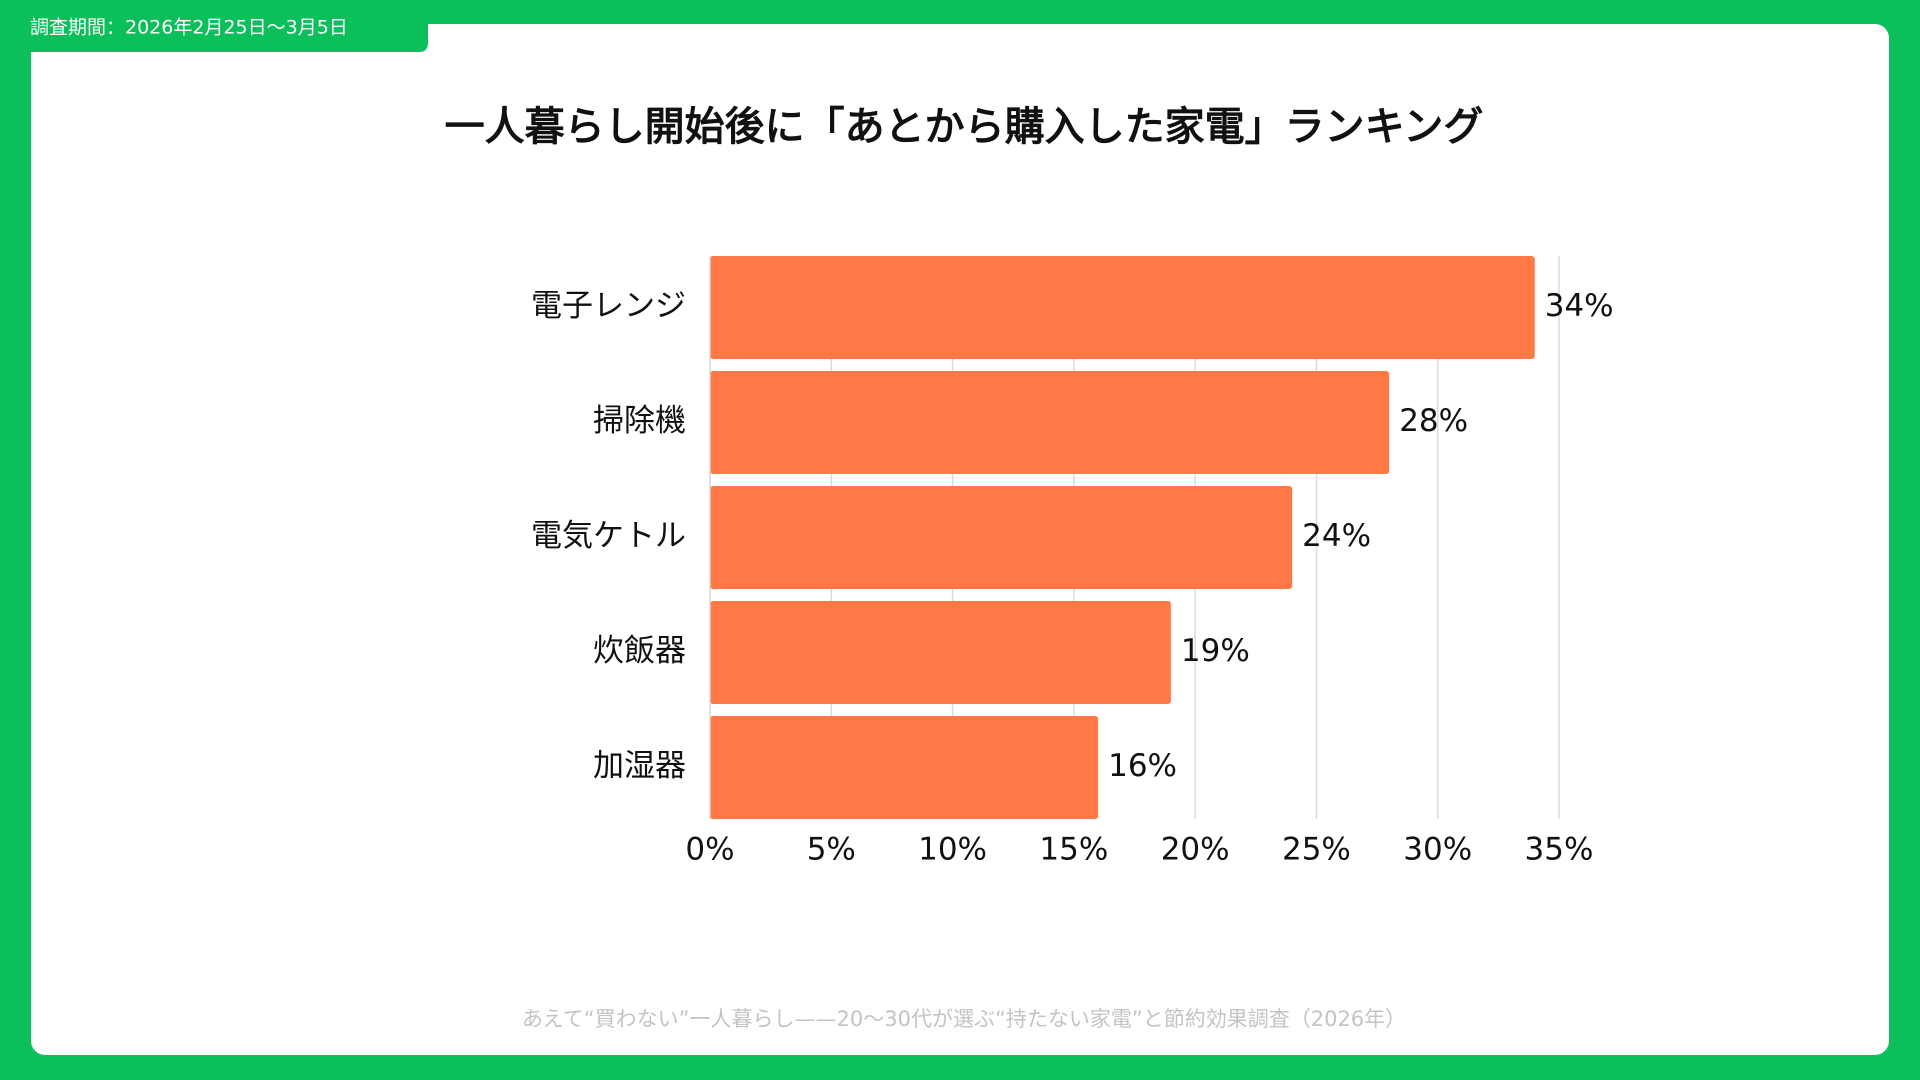 The width and height of the screenshot is (1920, 1080). I want to click on value-label: 28%, so click(1433, 421).